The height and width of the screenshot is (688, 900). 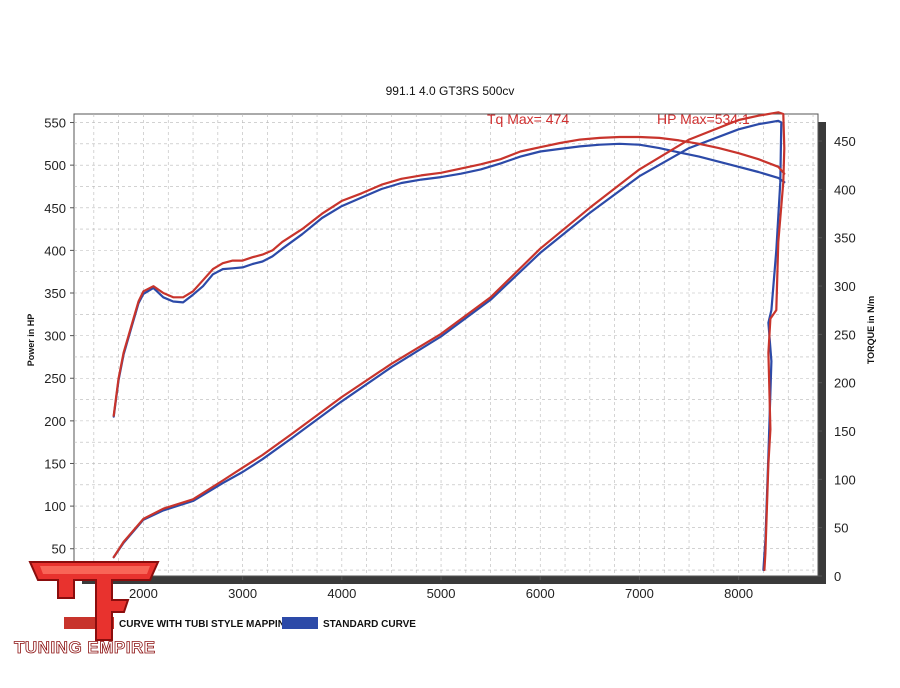 What do you see at coordinates (242, 593) in the screenshot?
I see `x-tick-label: 3000` at bounding box center [242, 593].